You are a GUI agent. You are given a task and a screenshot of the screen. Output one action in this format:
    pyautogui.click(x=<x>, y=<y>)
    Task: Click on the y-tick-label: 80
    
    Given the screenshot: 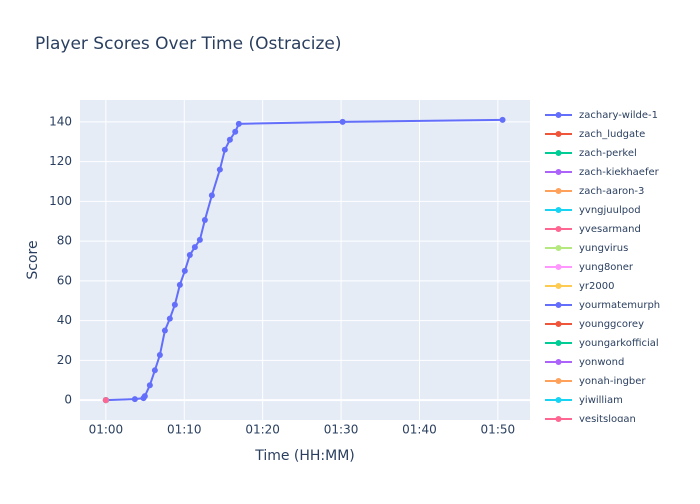 What is the action you would take?
    pyautogui.click(x=64, y=241)
    